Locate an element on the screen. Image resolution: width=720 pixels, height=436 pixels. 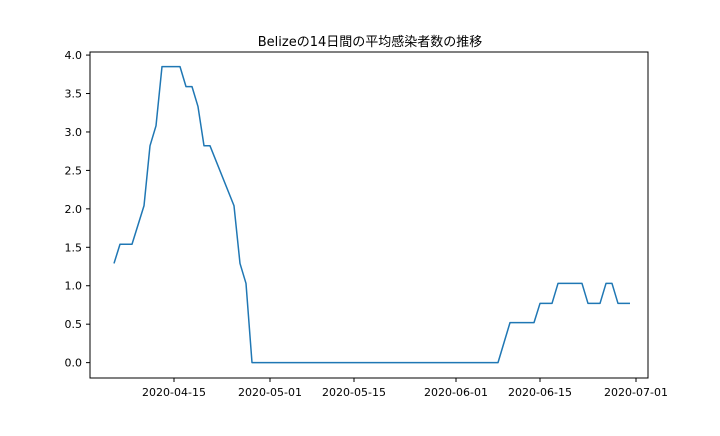
y-axis: 0.0 0.5 1.0 1.5 2.0 2.5 3.0 3.5 4.0 is located at coordinates (77, 209).